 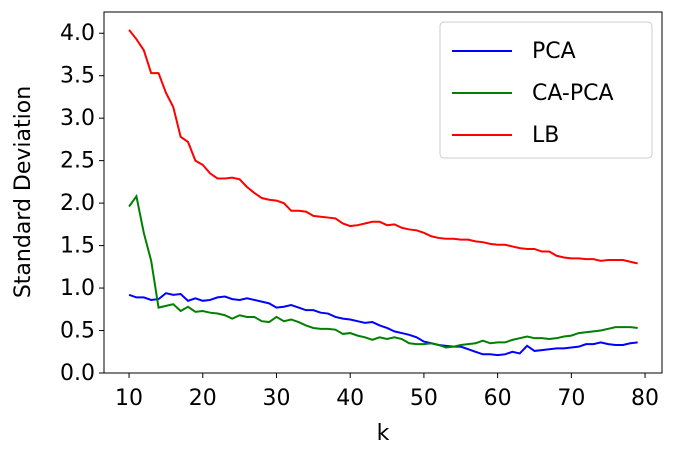 What do you see at coordinates (350, 398) in the screenshot?
I see `x-tick-label: 40` at bounding box center [350, 398].